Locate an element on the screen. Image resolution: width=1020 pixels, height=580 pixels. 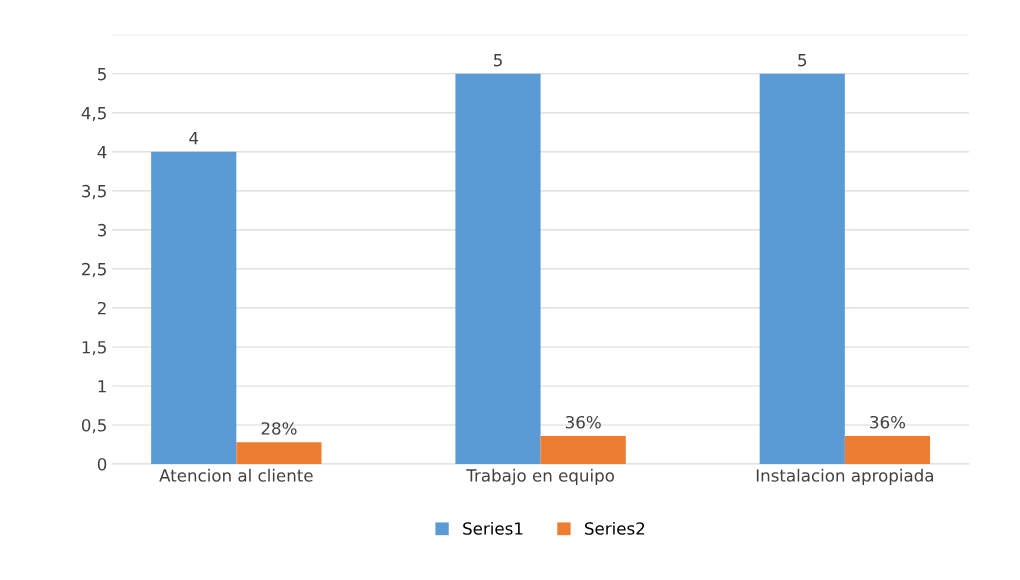
y-tick-label: 2 is located at coordinates (101, 308).